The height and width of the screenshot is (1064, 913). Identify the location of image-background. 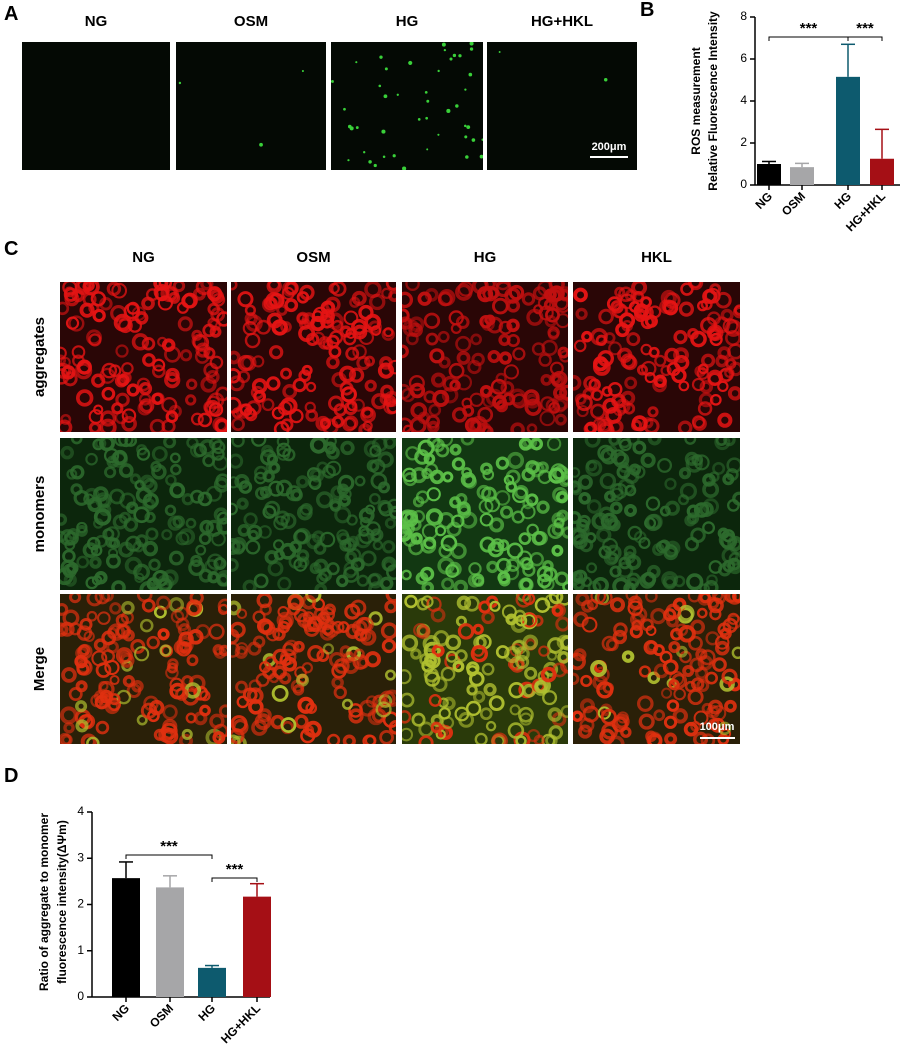
(562, 106).